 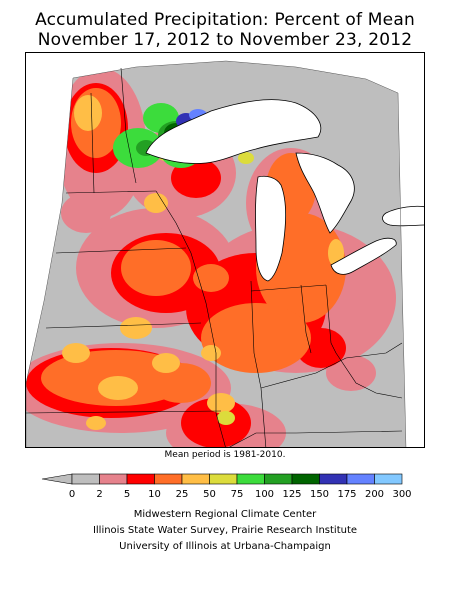 I want to click on color-legend: 0 2 5 10 25 50 75 100 125 150 175 200 300, so click(x=225, y=485).